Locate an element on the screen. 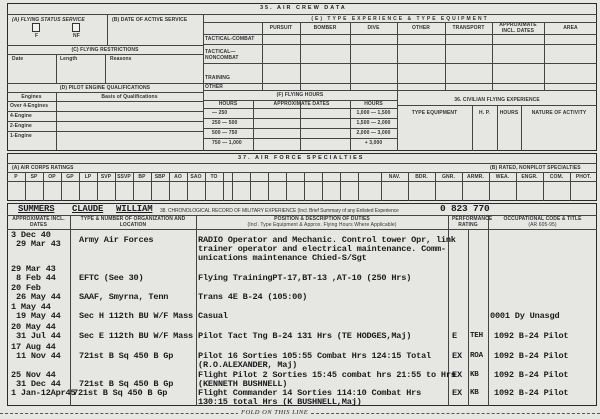 The height and width of the screenshot is (419, 600). restriction-reasons-header: Reasons is located at coordinates (121, 59).